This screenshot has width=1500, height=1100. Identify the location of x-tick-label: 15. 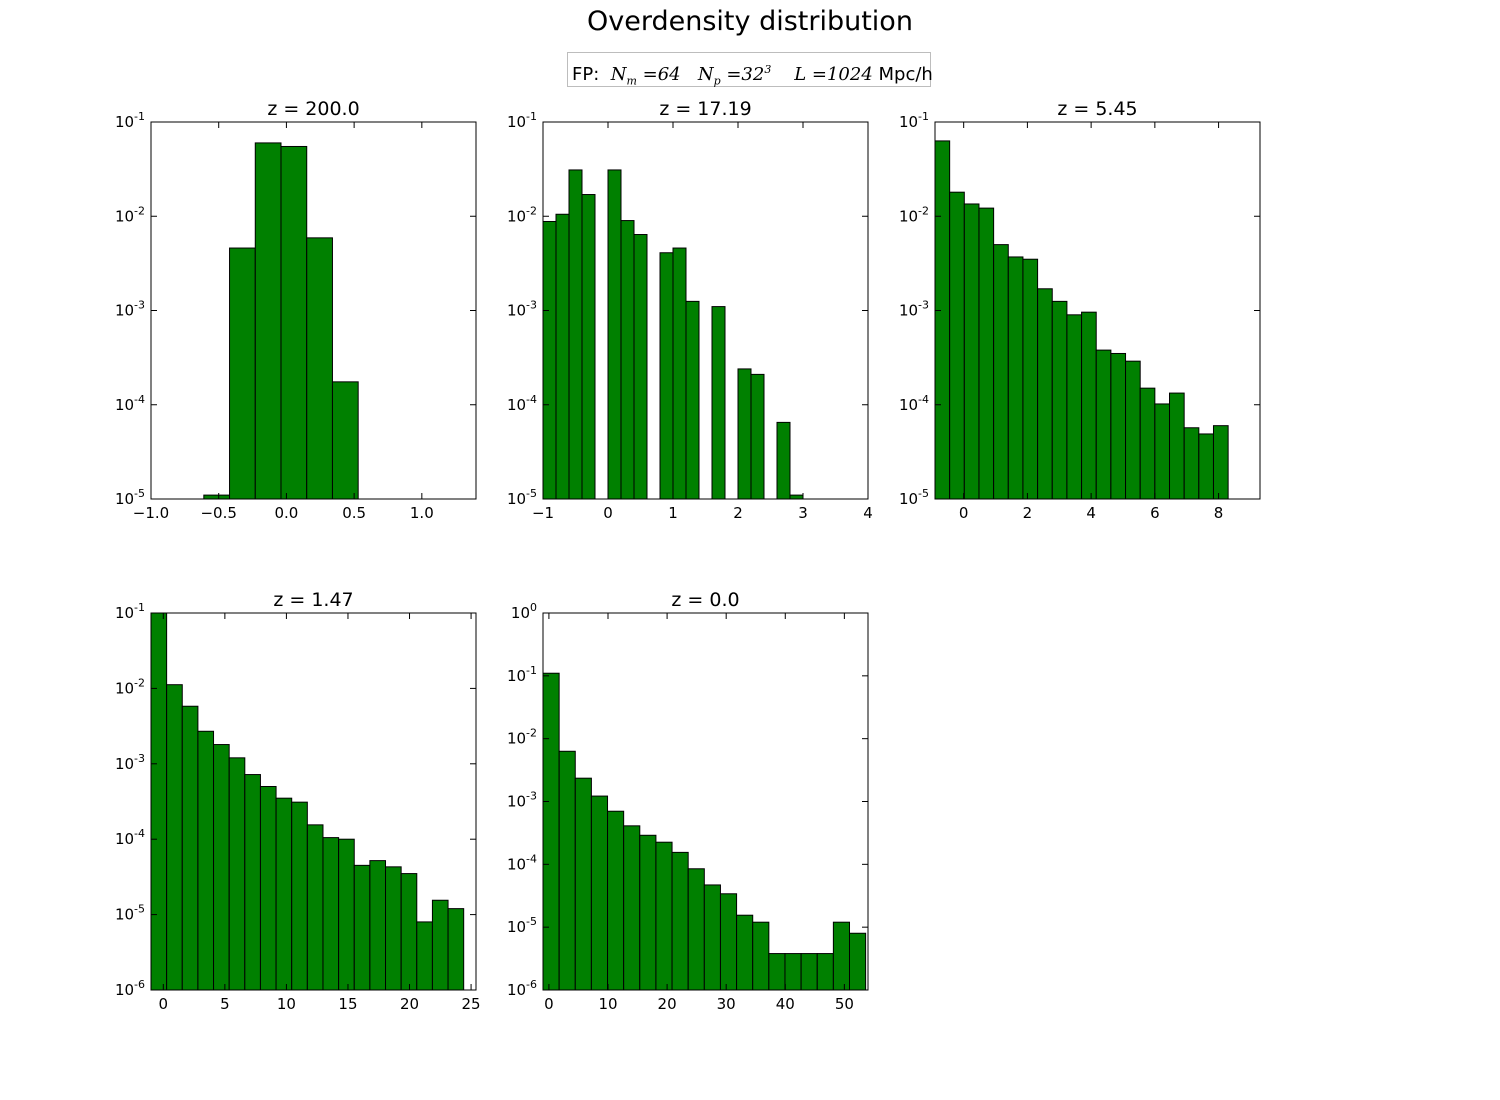
(347, 1004).